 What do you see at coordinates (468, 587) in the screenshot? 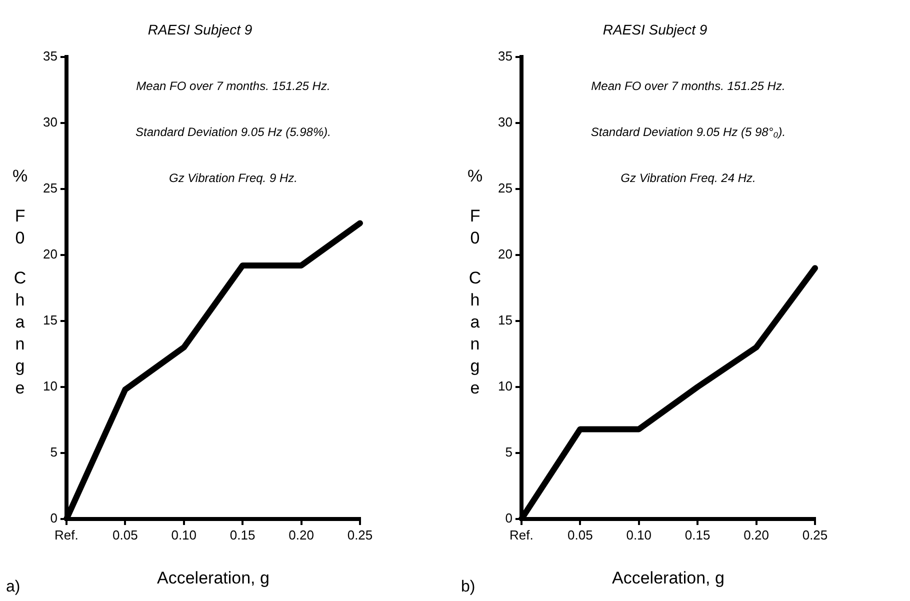
I see `text: b)` at bounding box center [468, 587].